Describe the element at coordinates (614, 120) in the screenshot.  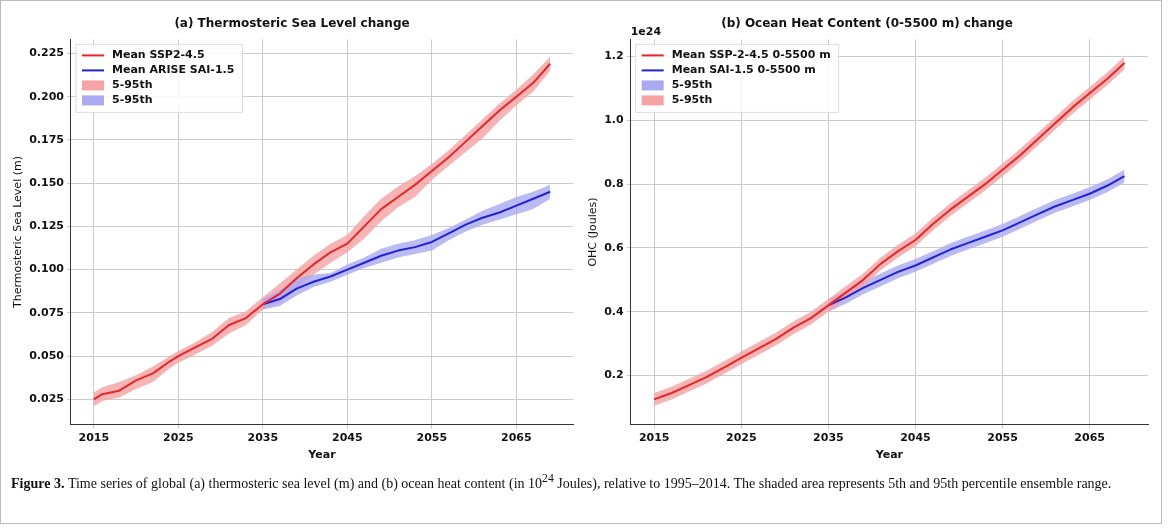
I see `y-tick-label: 1.0` at that location.